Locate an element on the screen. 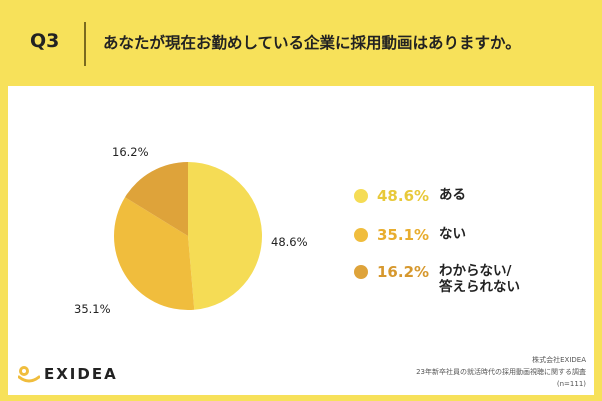  legend-item-nai: 35.1% ない is located at coordinates (461, 235).